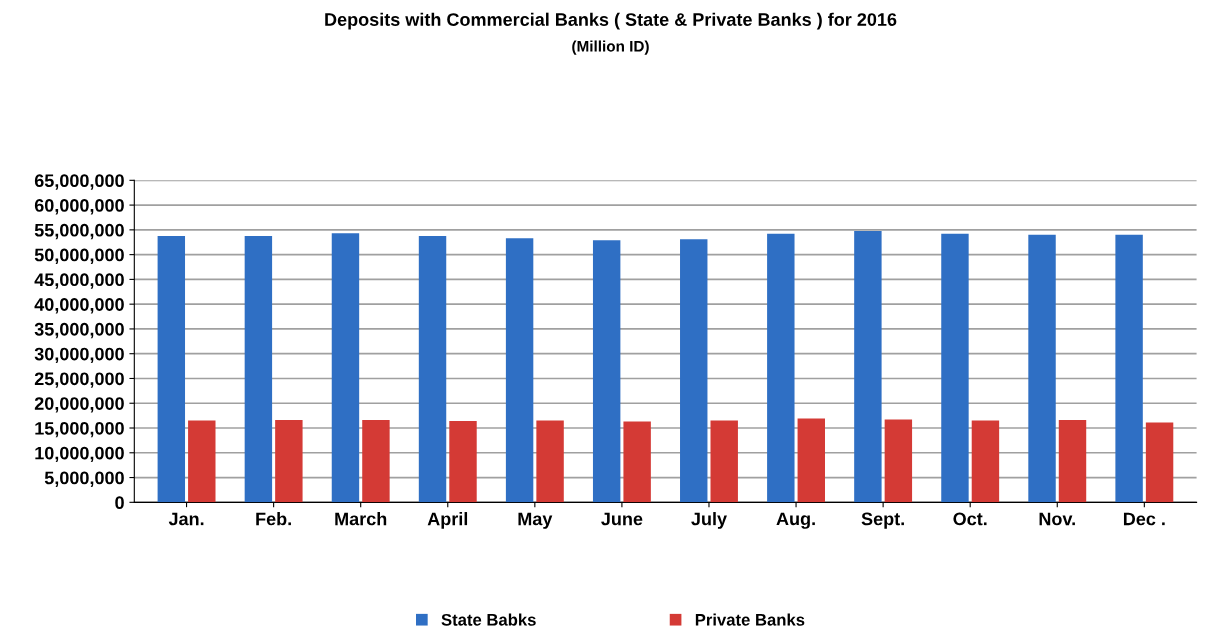 The image size is (1221, 644). Describe the element at coordinates (79, 330) in the screenshot. I see `y-tick-label: 35,000,000` at that location.